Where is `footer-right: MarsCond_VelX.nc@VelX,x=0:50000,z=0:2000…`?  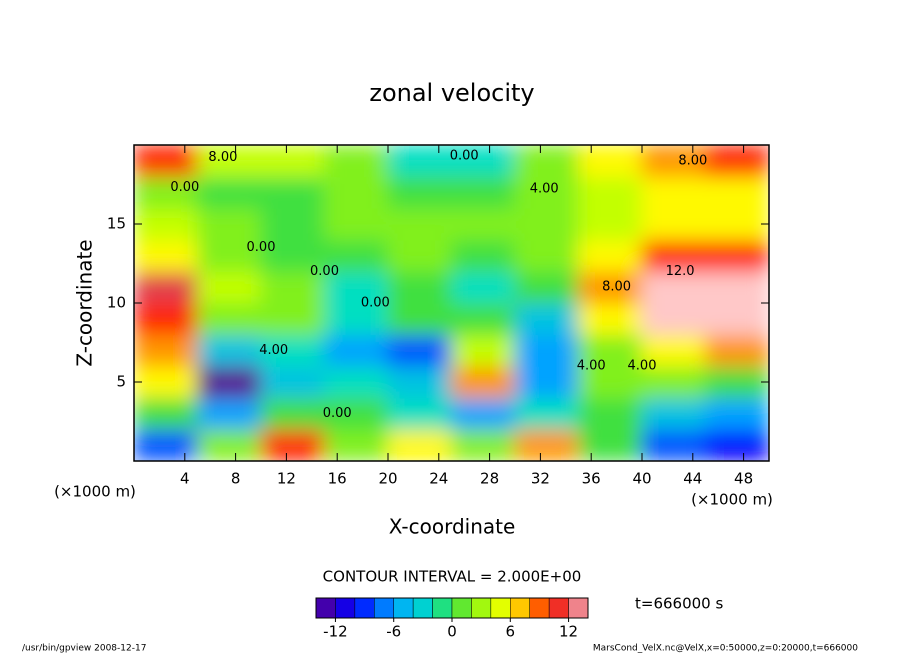
footer-right: MarsCond_VelX.nc@VelX,x=0:50000,z=0:2000… is located at coordinates (725, 649).